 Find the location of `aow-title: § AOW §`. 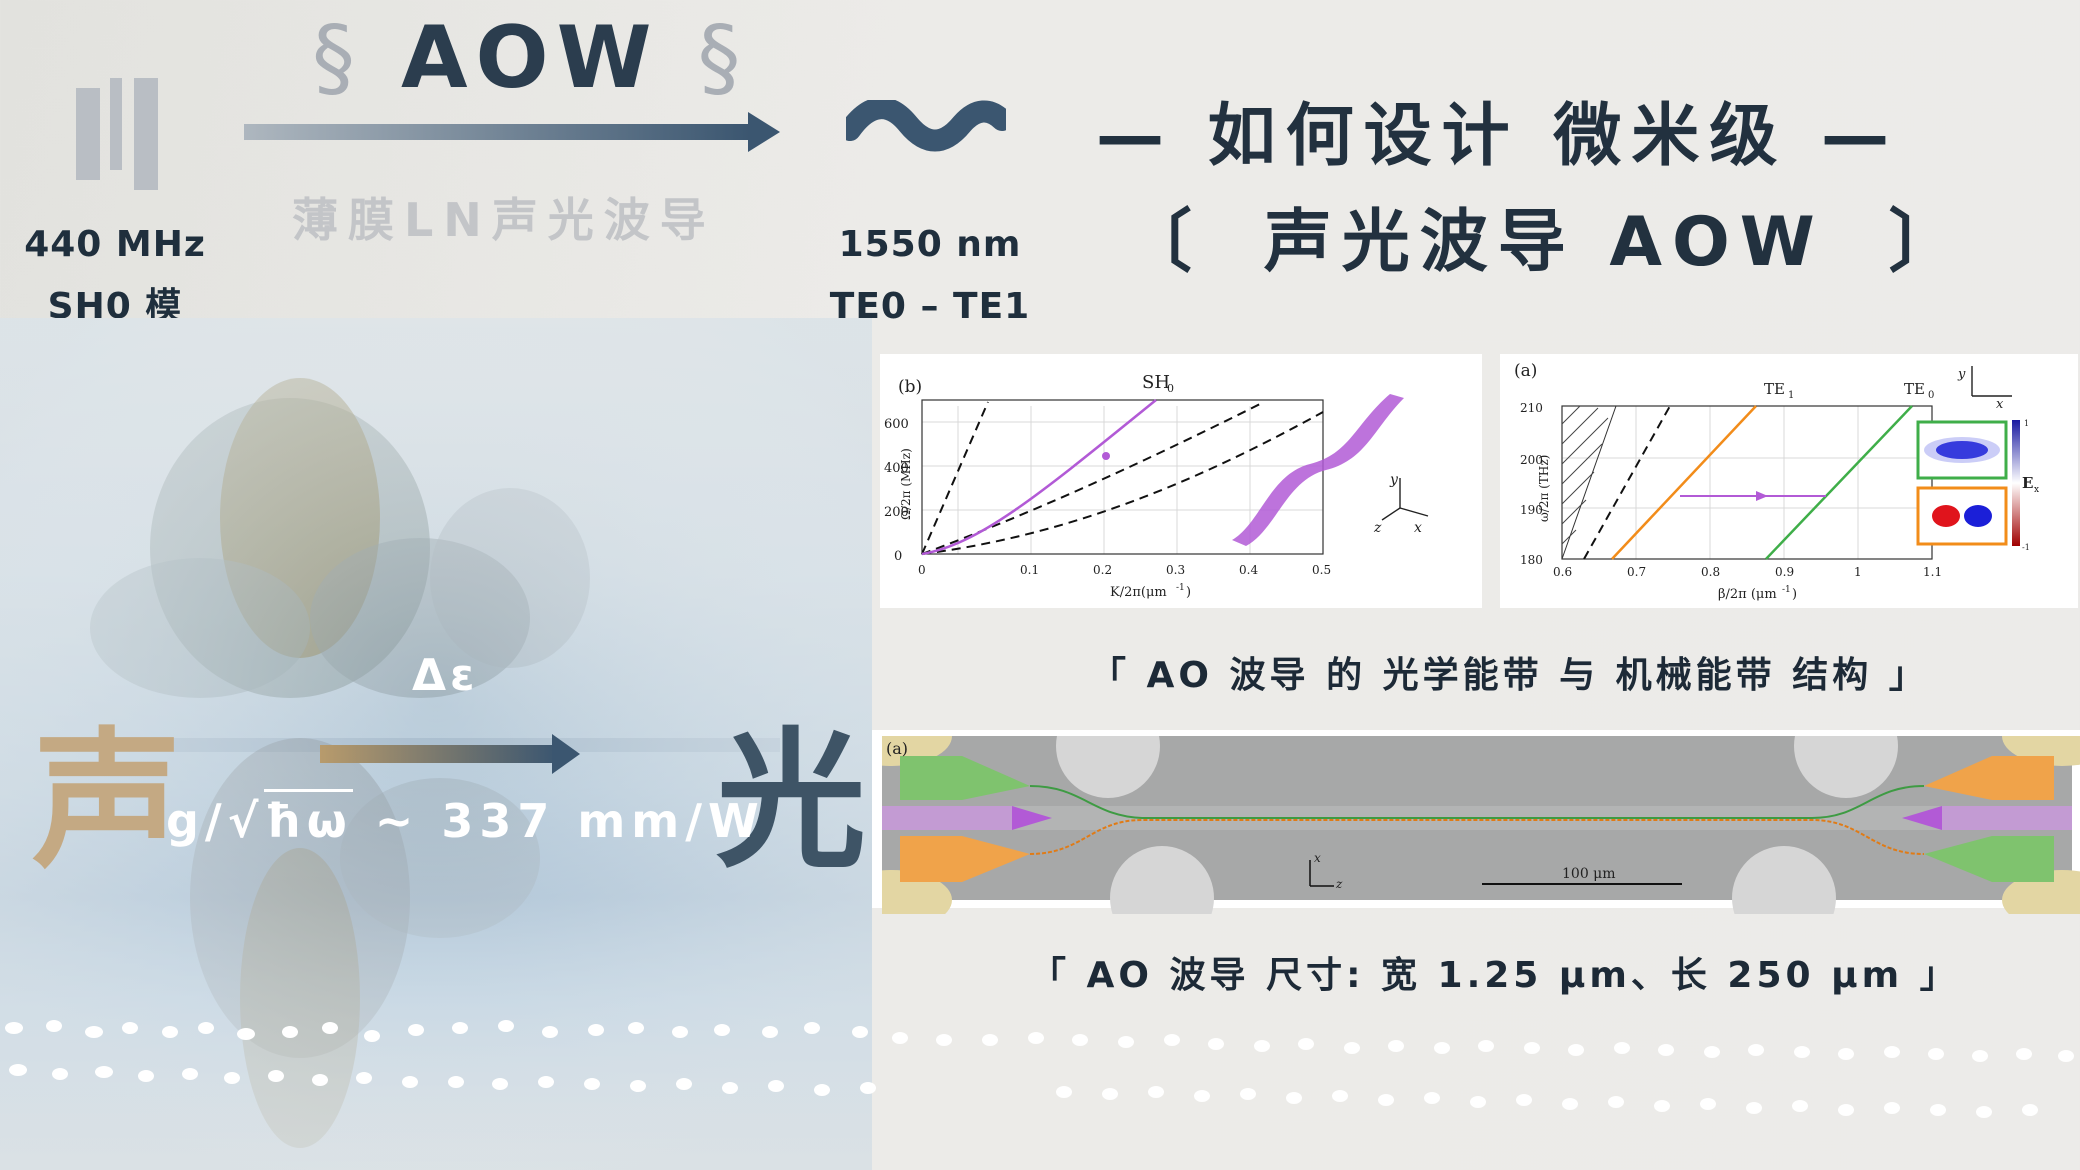

aow-title: § AOW § is located at coordinates (530, 58).